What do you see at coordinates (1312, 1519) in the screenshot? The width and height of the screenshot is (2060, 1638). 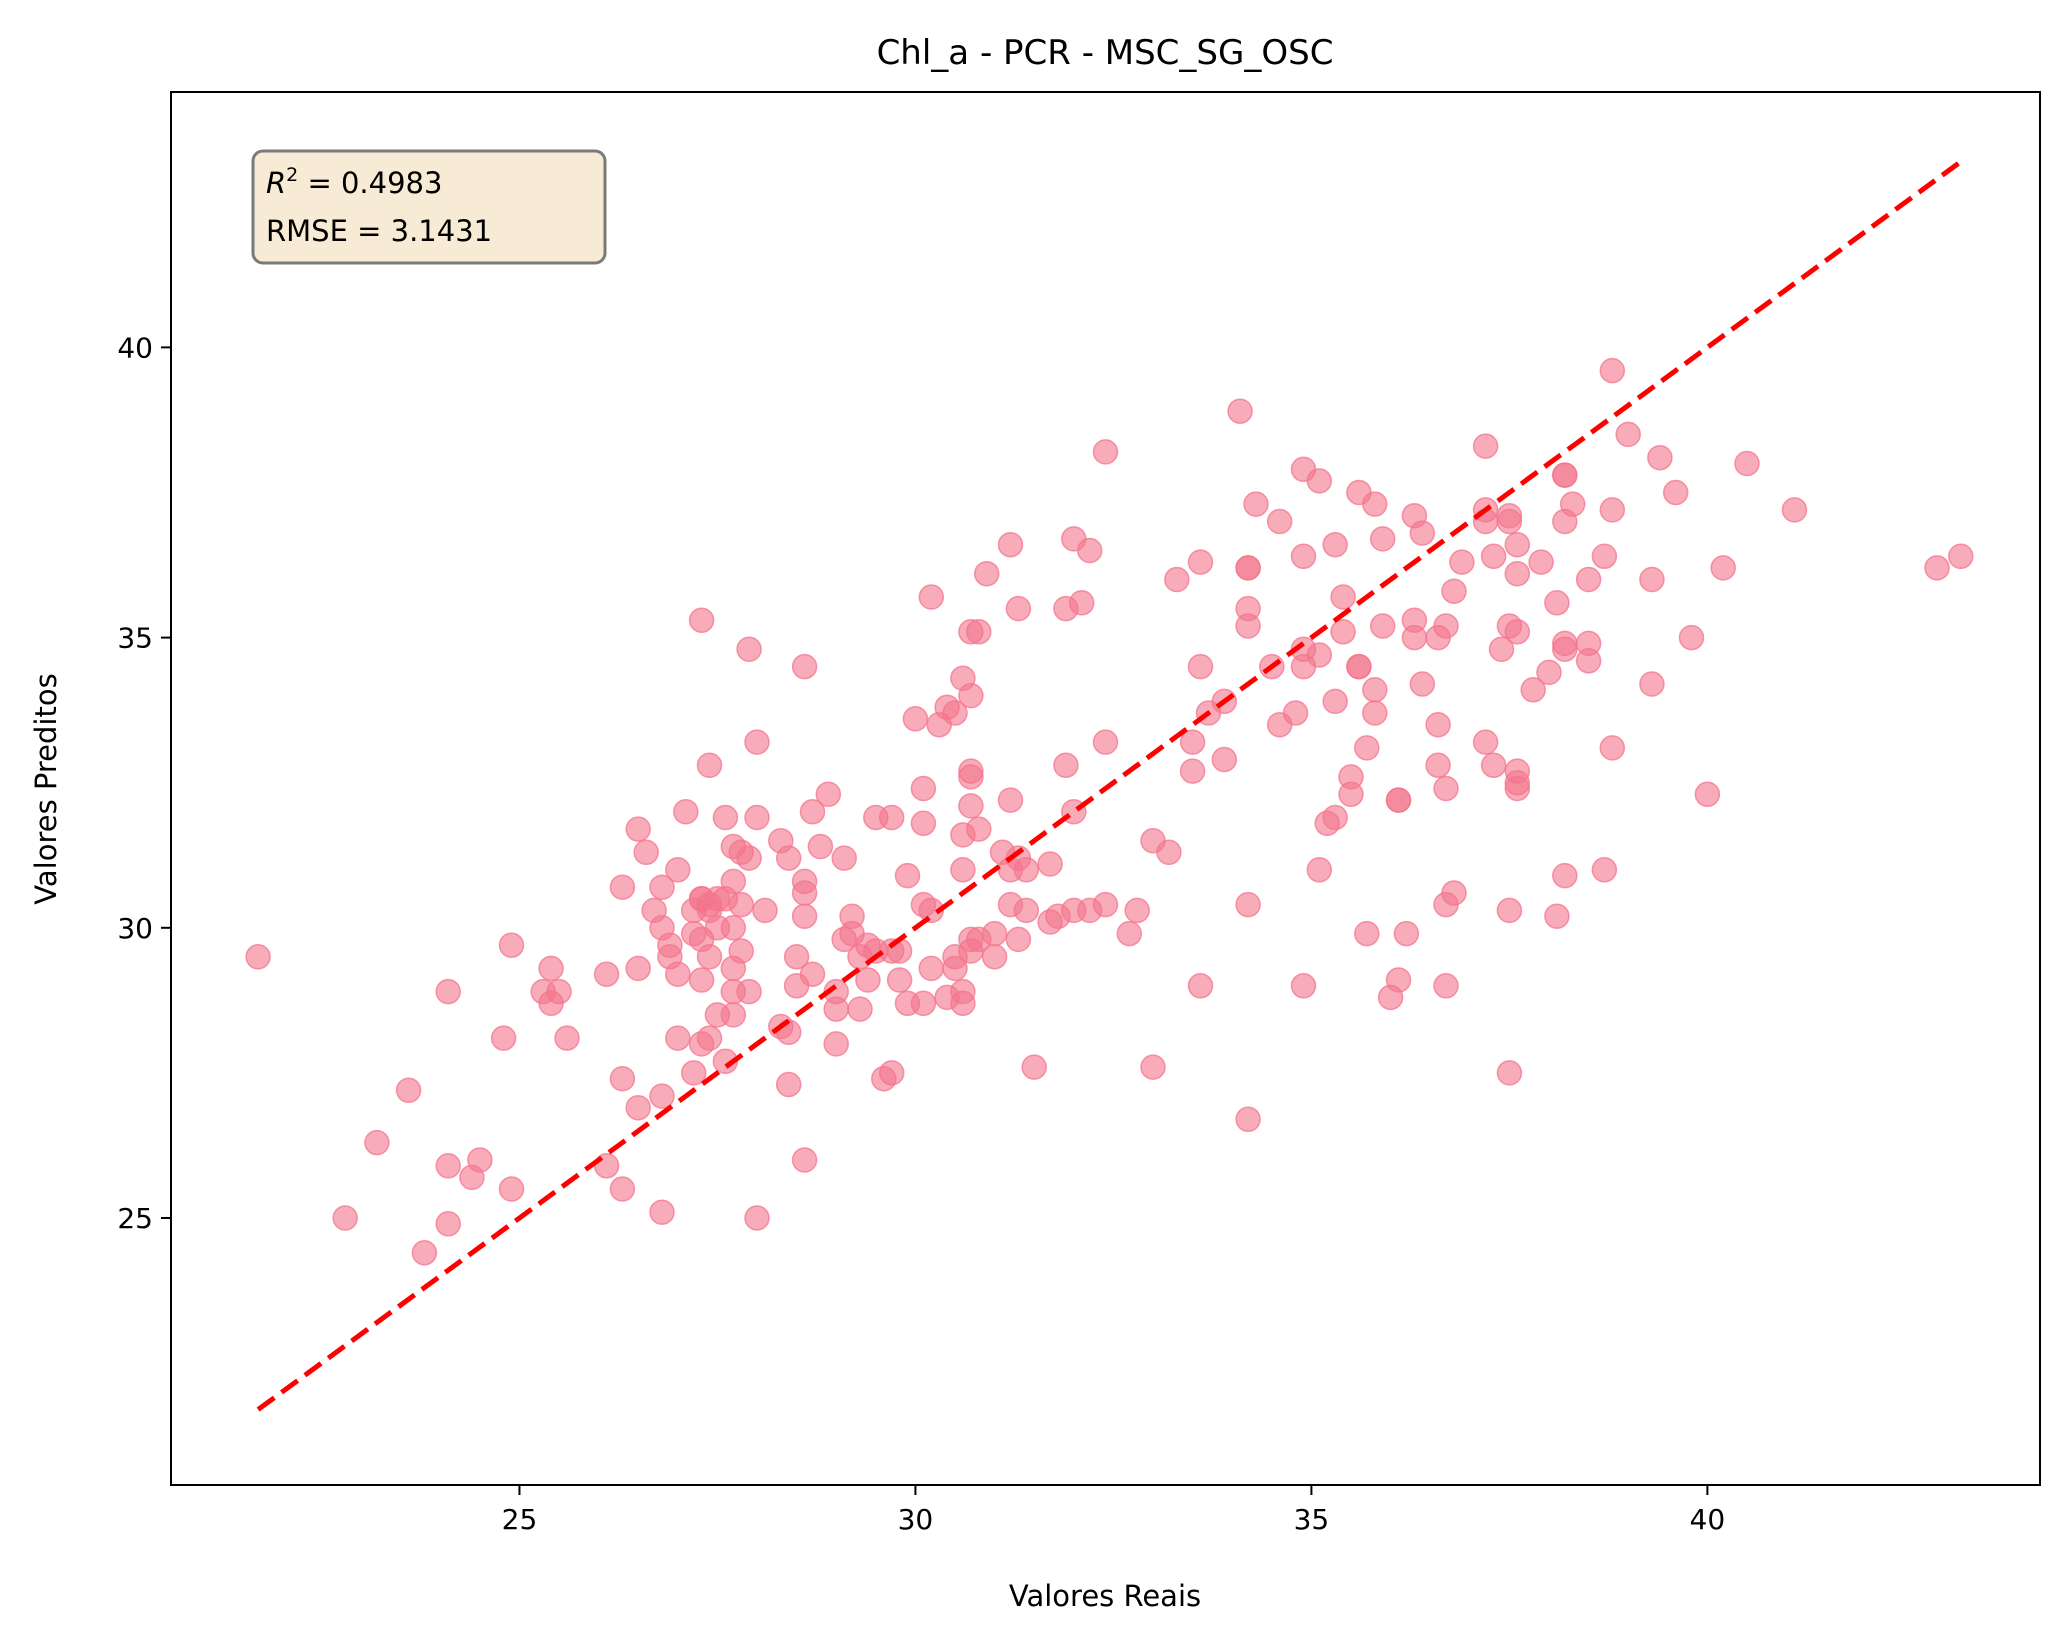 I see `x-tick-label-2: 35` at bounding box center [1312, 1519].